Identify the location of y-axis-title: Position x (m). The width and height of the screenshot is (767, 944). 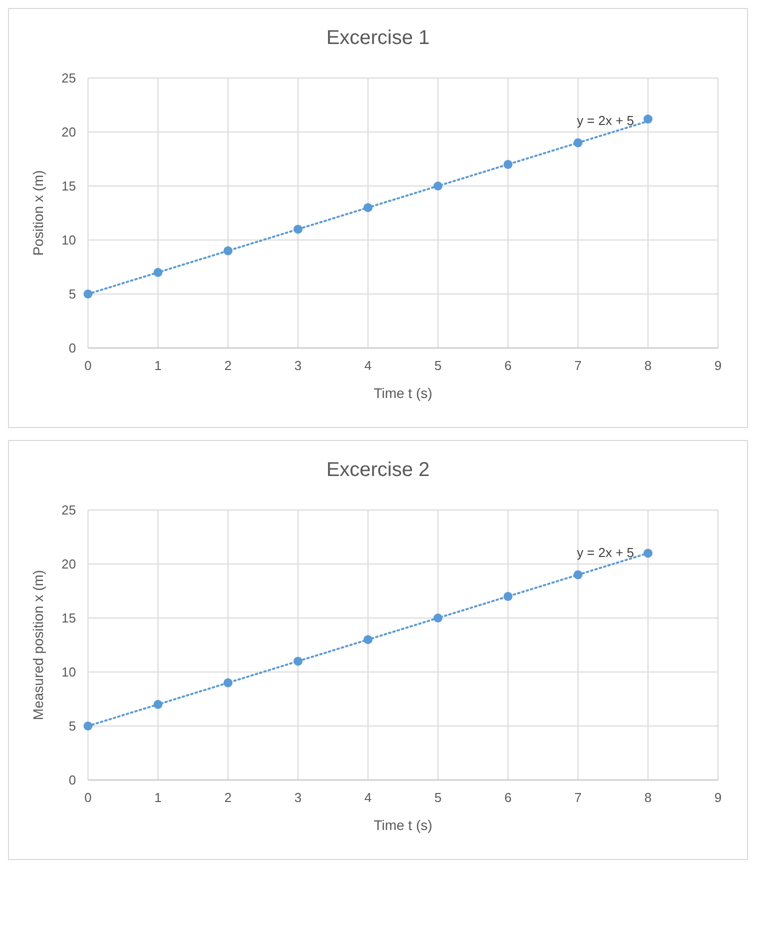
(38, 213).